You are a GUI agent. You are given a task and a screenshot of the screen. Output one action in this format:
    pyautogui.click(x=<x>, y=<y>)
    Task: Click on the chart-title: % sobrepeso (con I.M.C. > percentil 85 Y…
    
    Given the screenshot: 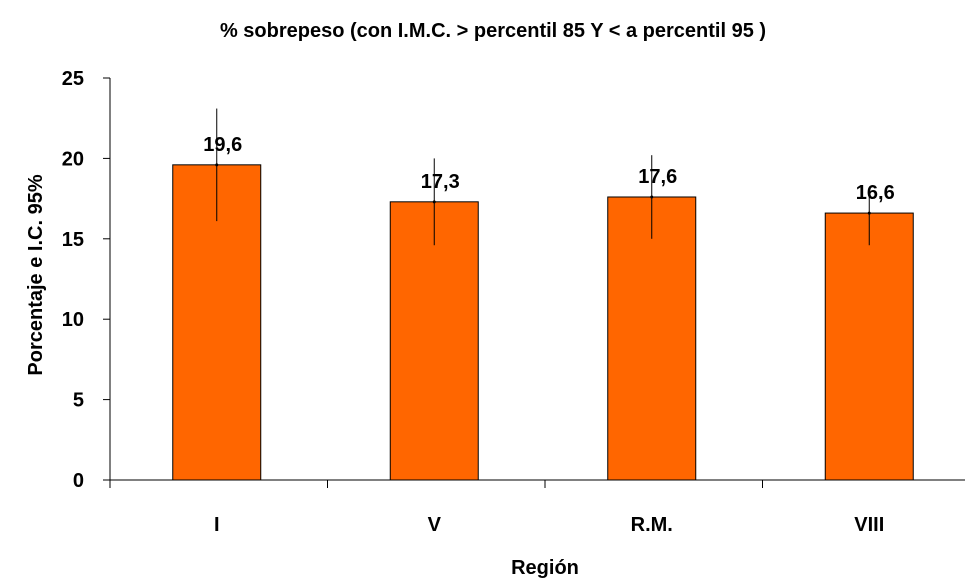 What is the action you would take?
    pyautogui.click(x=493, y=31)
    